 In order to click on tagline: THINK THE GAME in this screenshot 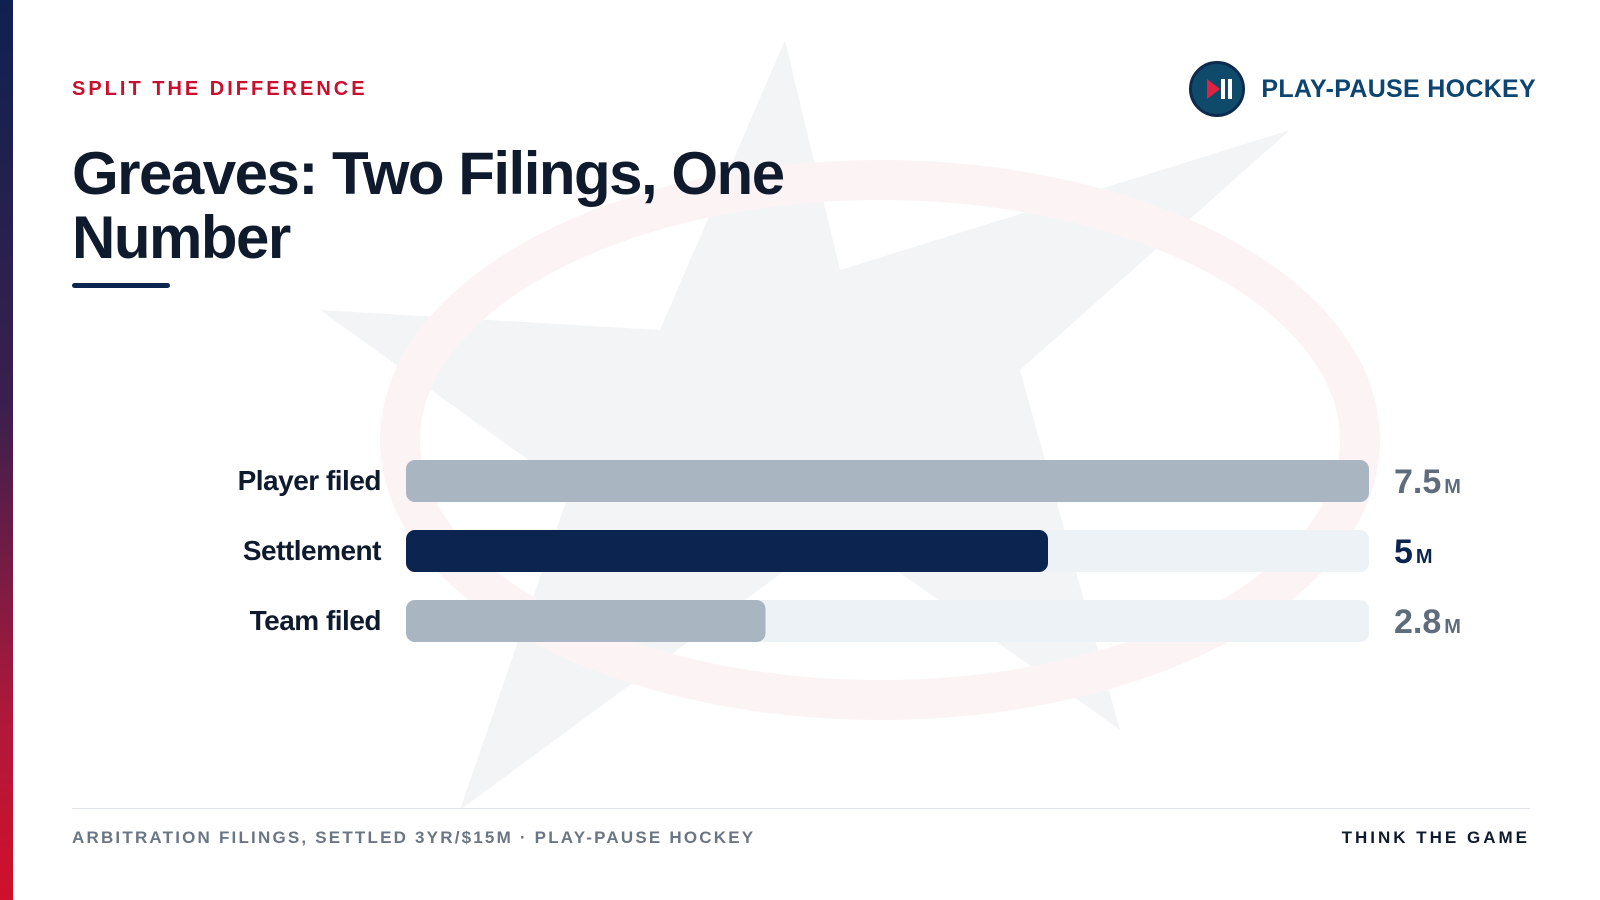, I will do `click(1435, 837)`.